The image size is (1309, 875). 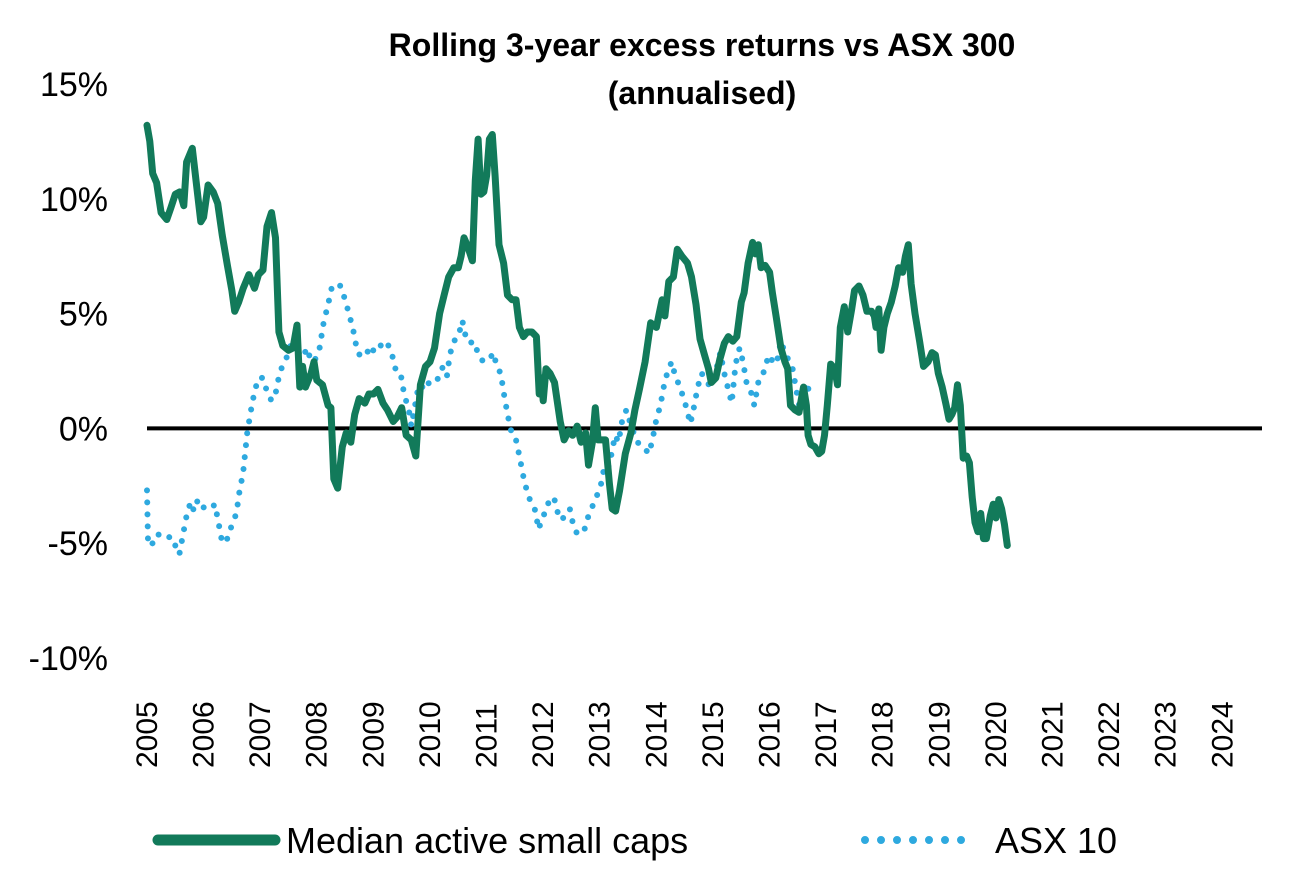 What do you see at coordinates (260, 734) in the screenshot?
I see `x-tick-label: 2007` at bounding box center [260, 734].